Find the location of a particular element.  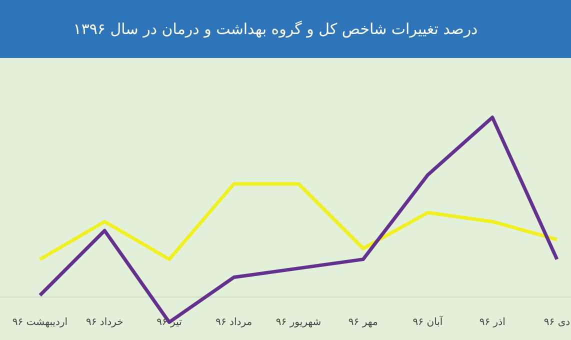

x-tick-label: شهریور ۹۶ is located at coordinates (299, 322).